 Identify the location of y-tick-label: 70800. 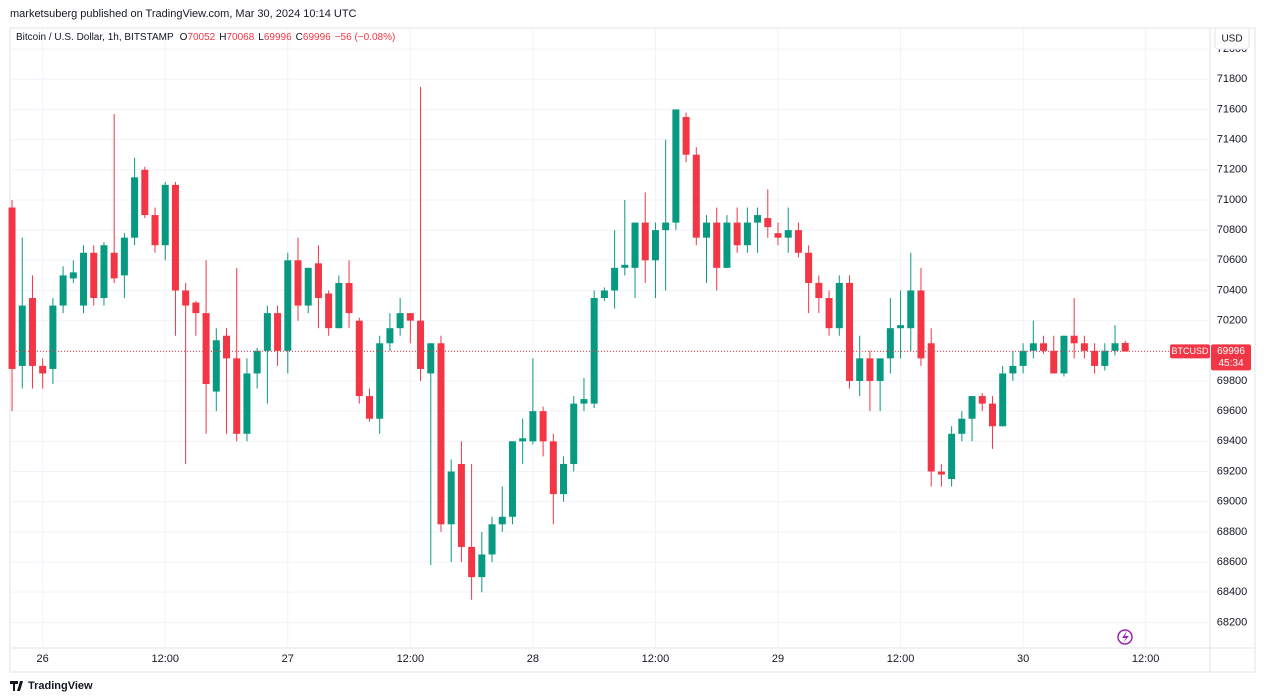
(1232, 230).